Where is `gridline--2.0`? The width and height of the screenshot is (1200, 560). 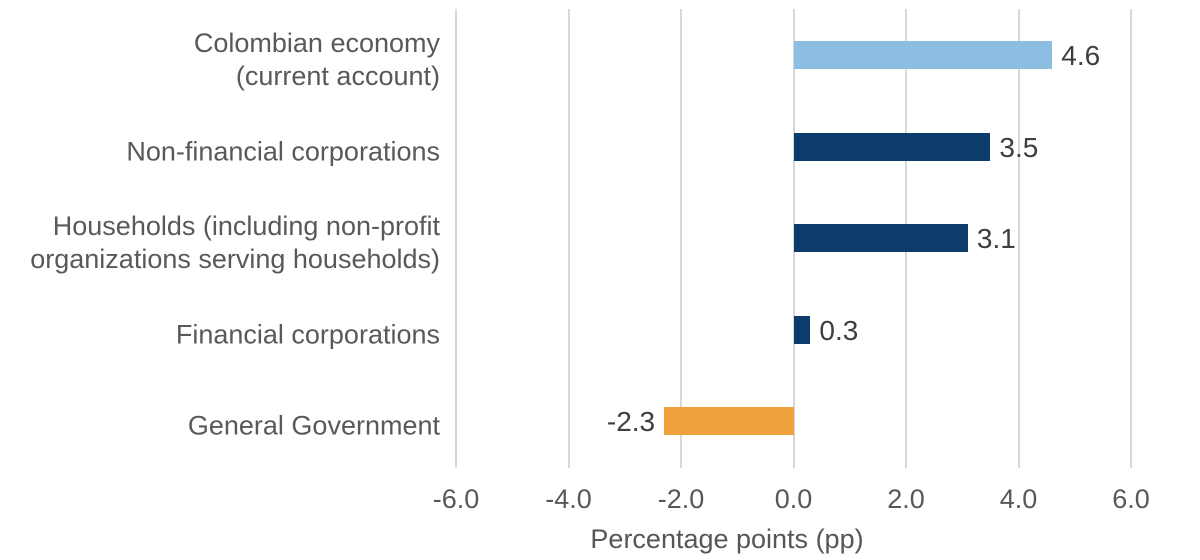 gridline--2.0 is located at coordinates (681, 238).